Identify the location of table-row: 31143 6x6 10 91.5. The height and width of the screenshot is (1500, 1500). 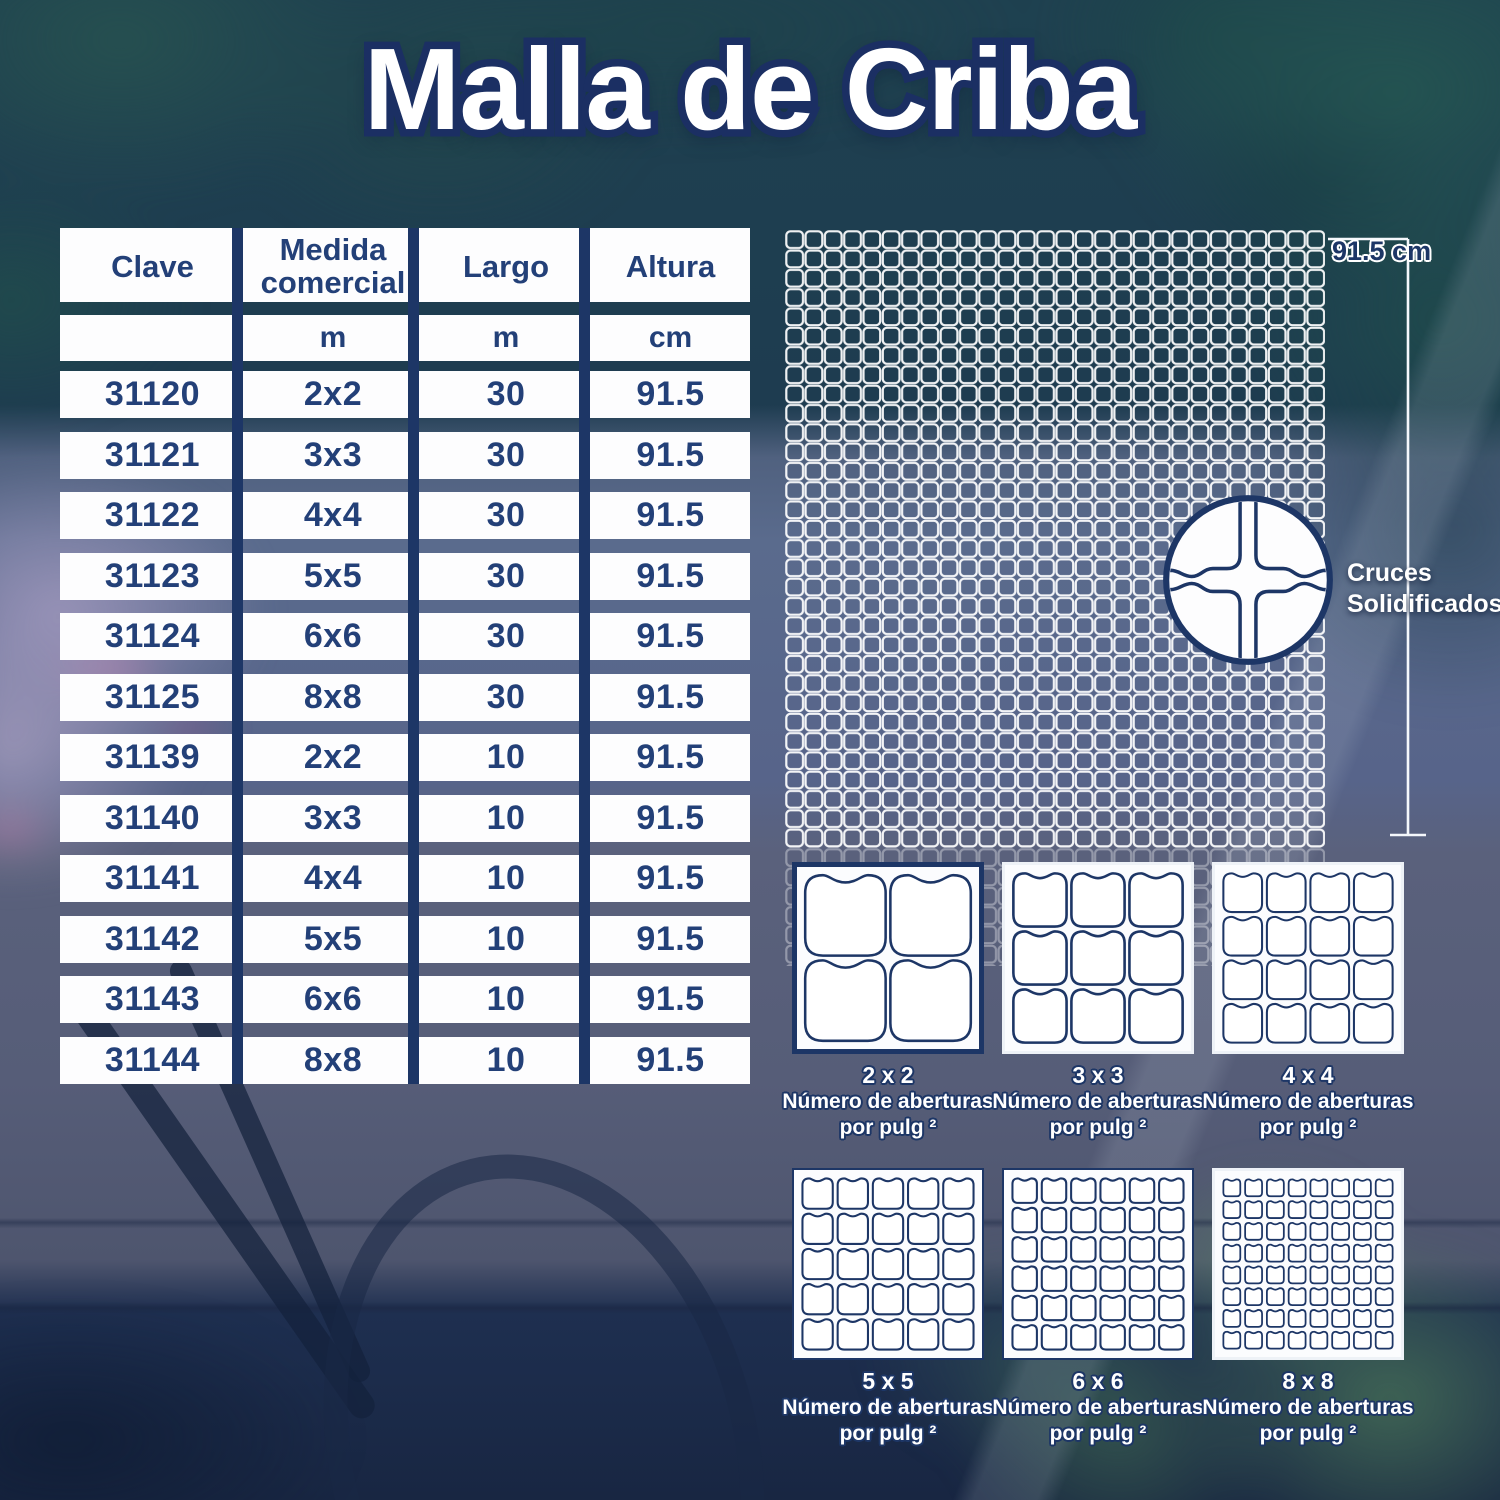
(405, 999).